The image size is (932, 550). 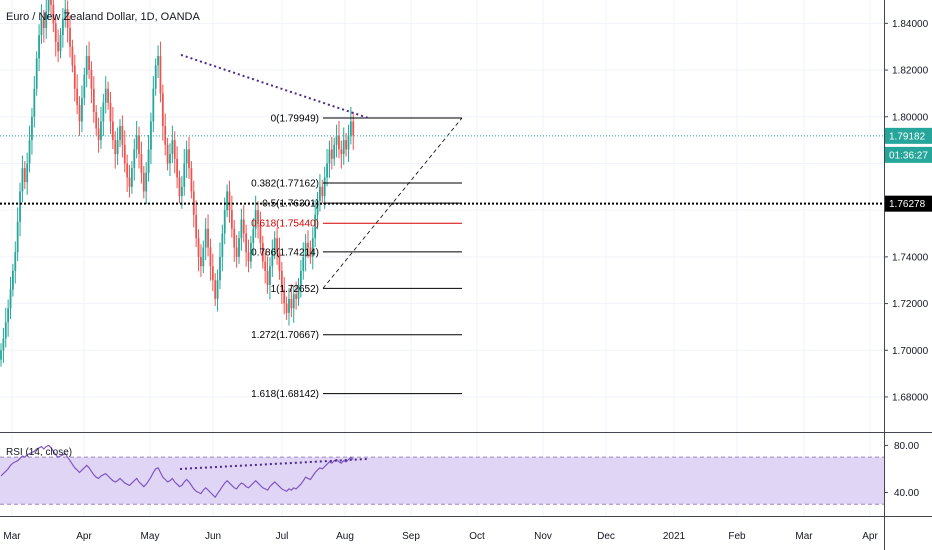 I want to click on rsi-tick-label: 80.00, so click(x=906, y=446).